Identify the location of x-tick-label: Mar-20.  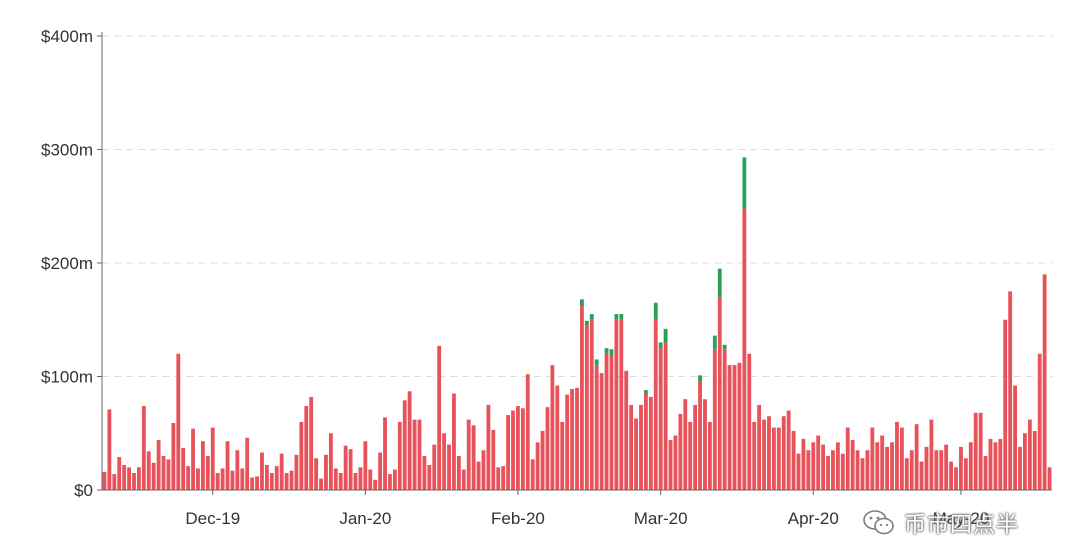
(661, 518).